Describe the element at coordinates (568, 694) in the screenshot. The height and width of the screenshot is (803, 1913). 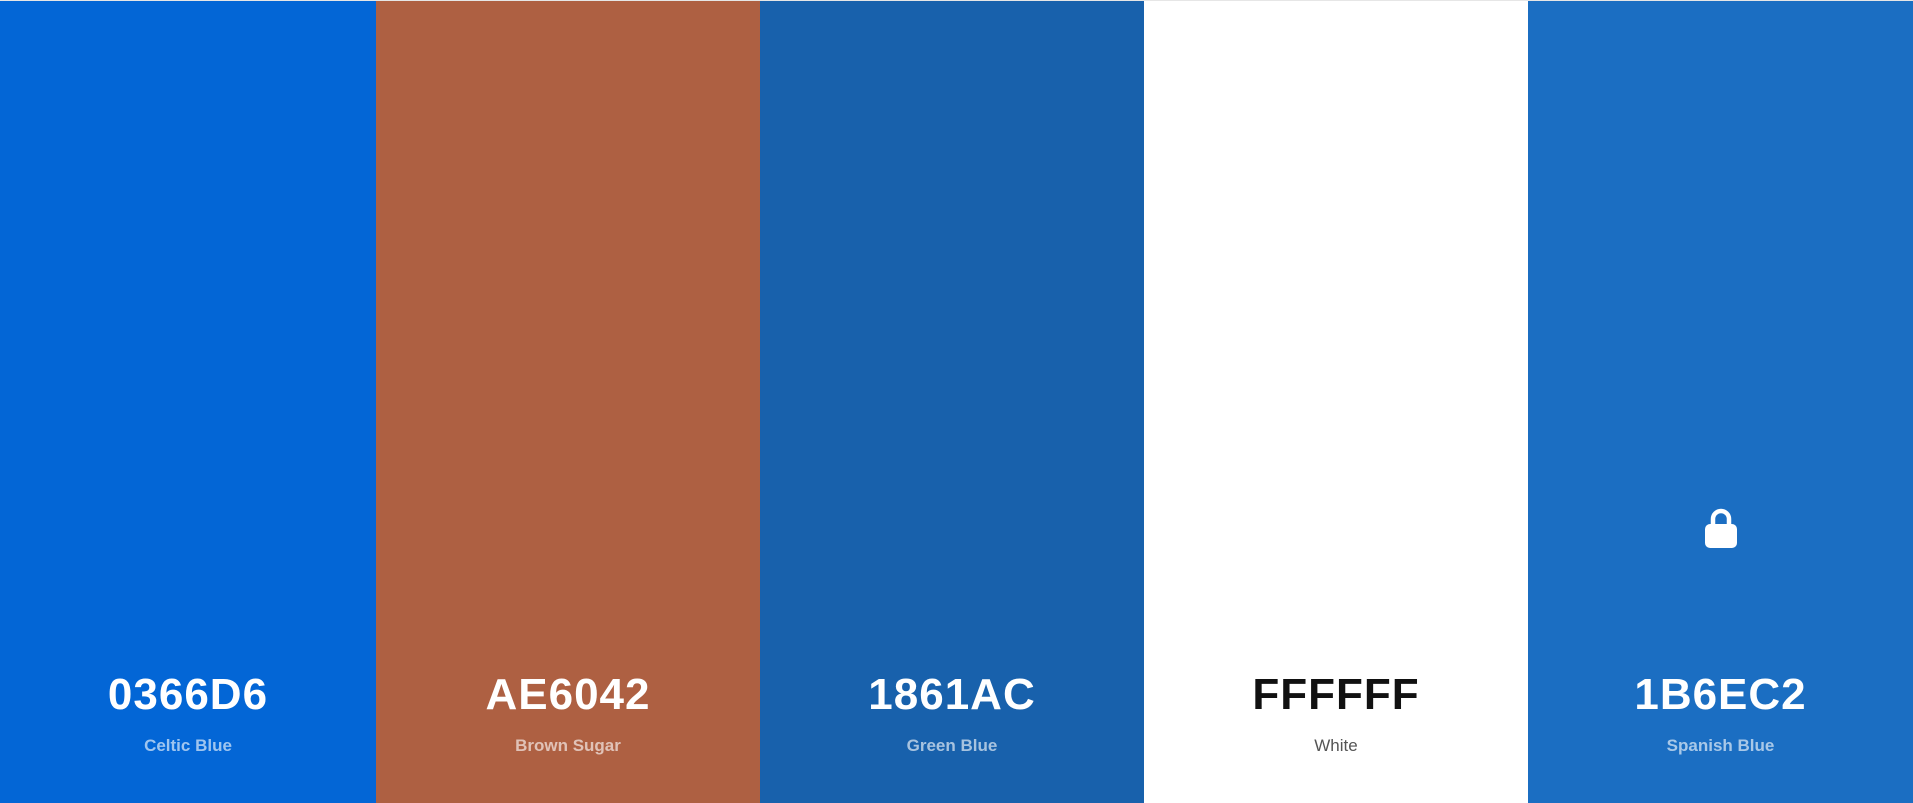
I see `color-hex-code: AE6042` at that location.